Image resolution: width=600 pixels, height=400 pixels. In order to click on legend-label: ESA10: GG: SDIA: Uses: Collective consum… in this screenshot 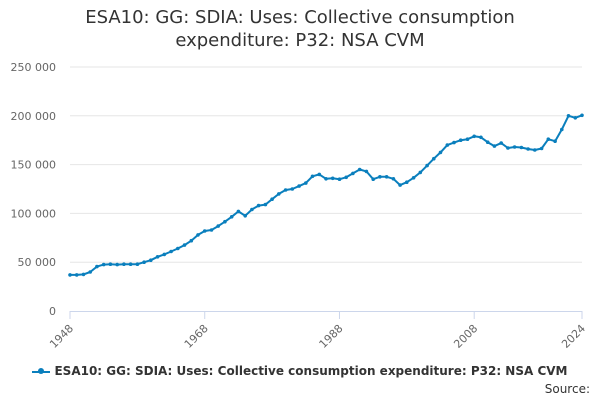, I will do `click(311, 371)`.